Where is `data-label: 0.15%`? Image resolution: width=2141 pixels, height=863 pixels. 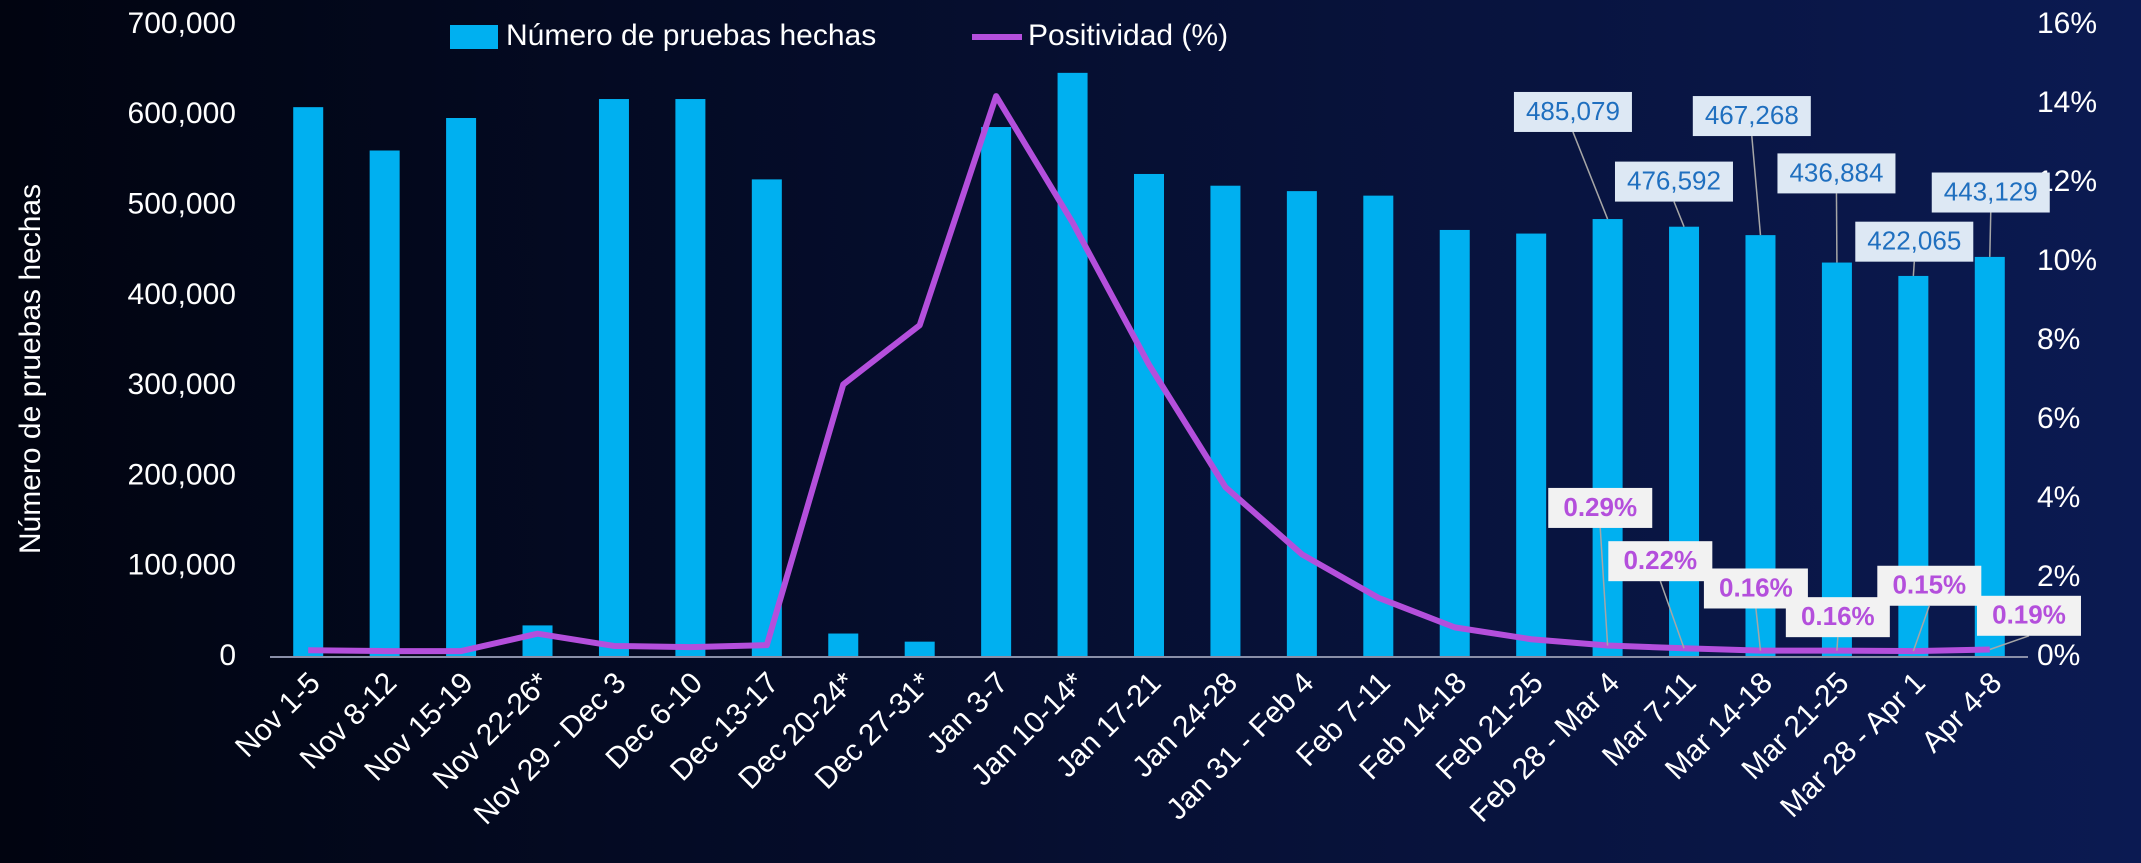
data-label: 0.15% is located at coordinates (1929, 585).